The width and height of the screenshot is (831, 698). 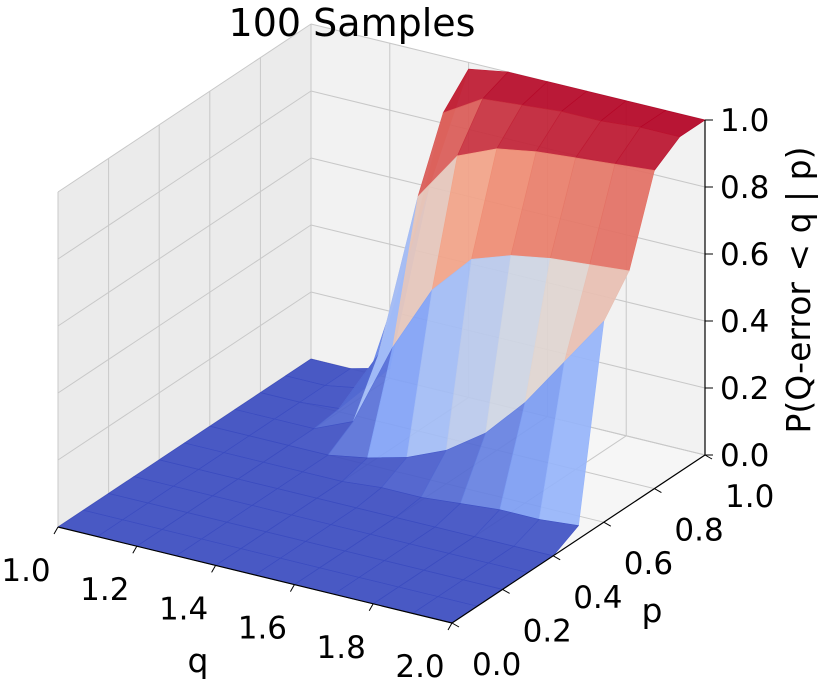 I want to click on x-tick-label: 1.6, so click(x=262, y=629).